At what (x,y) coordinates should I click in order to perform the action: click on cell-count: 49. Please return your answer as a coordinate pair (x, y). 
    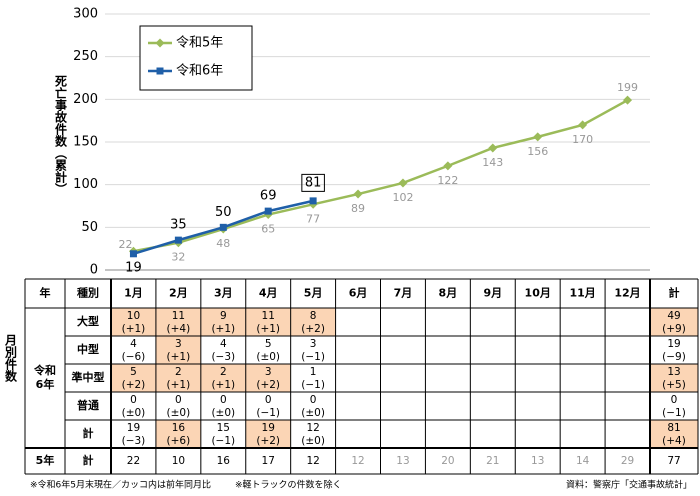
    Looking at the image, I should click on (673, 316).